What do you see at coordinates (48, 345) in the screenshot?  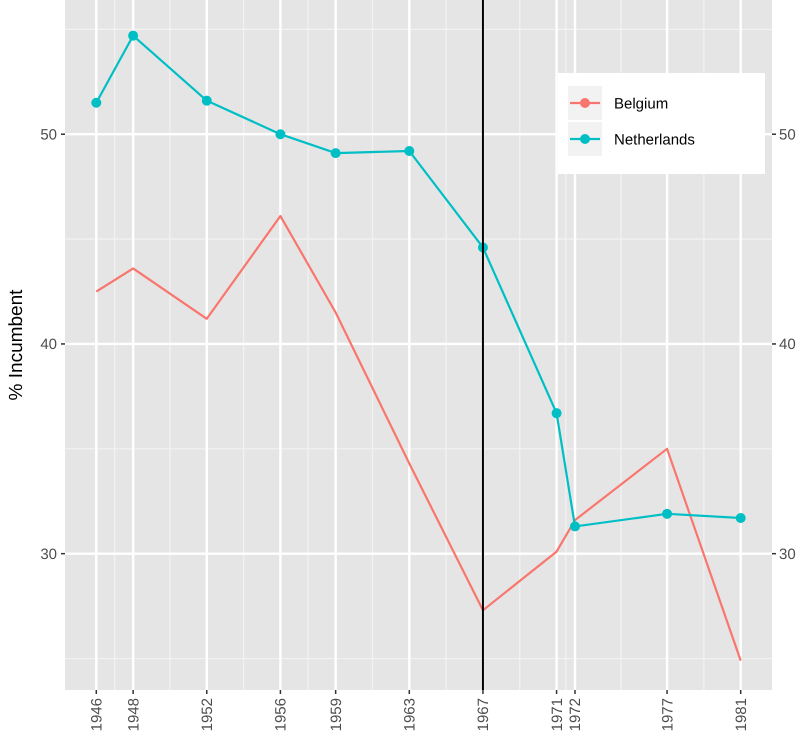 I see `y-tick-label: 40` at bounding box center [48, 345].